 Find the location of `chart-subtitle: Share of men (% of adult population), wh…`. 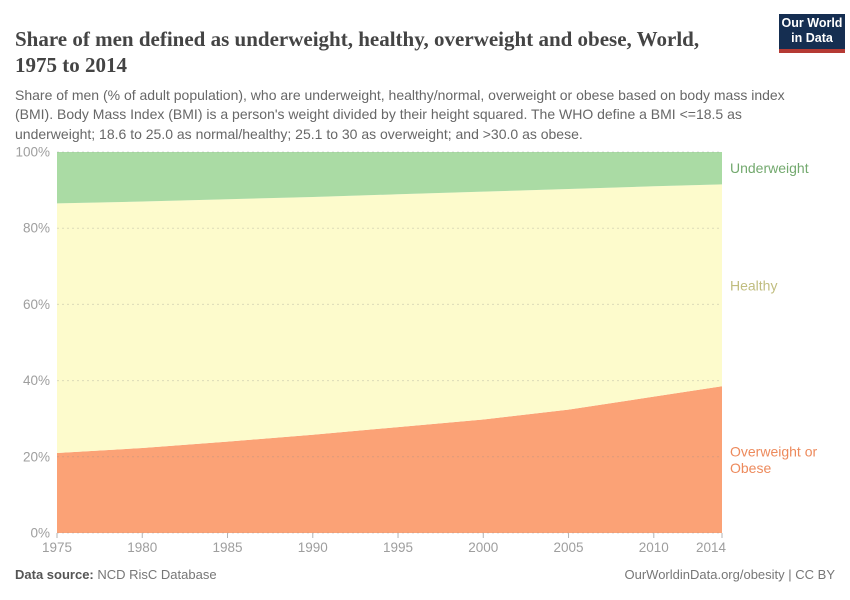

chart-subtitle: Share of men (% of adult population), wh… is located at coordinates (400, 114).